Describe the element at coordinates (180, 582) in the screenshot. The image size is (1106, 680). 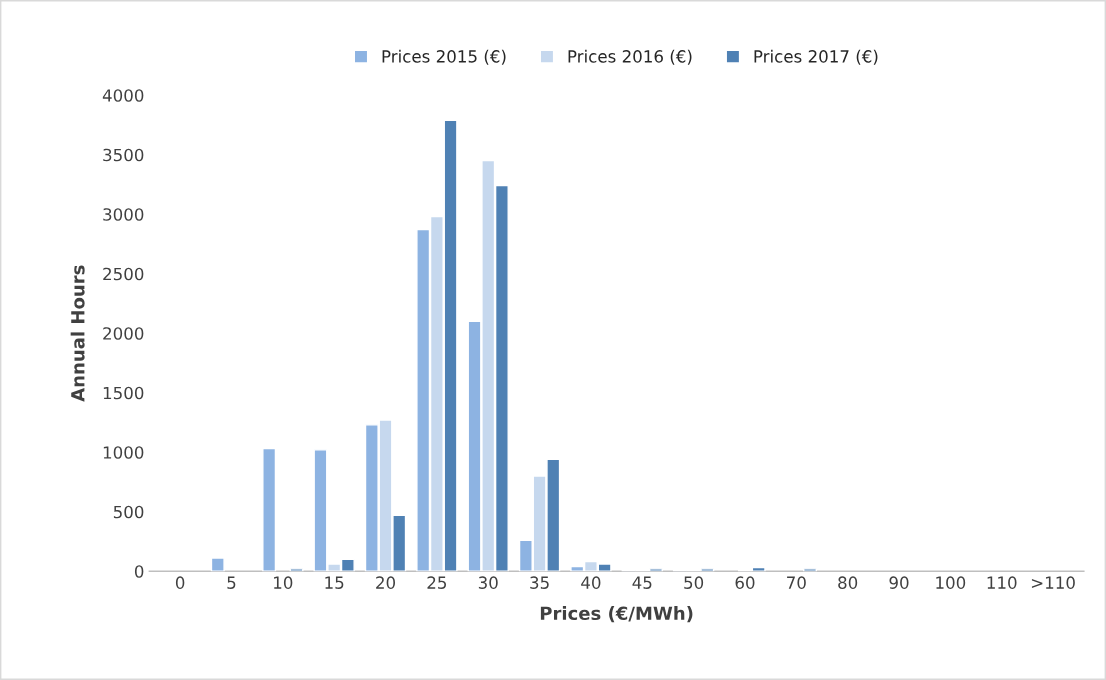
I see `x-tick-label: 0` at that location.